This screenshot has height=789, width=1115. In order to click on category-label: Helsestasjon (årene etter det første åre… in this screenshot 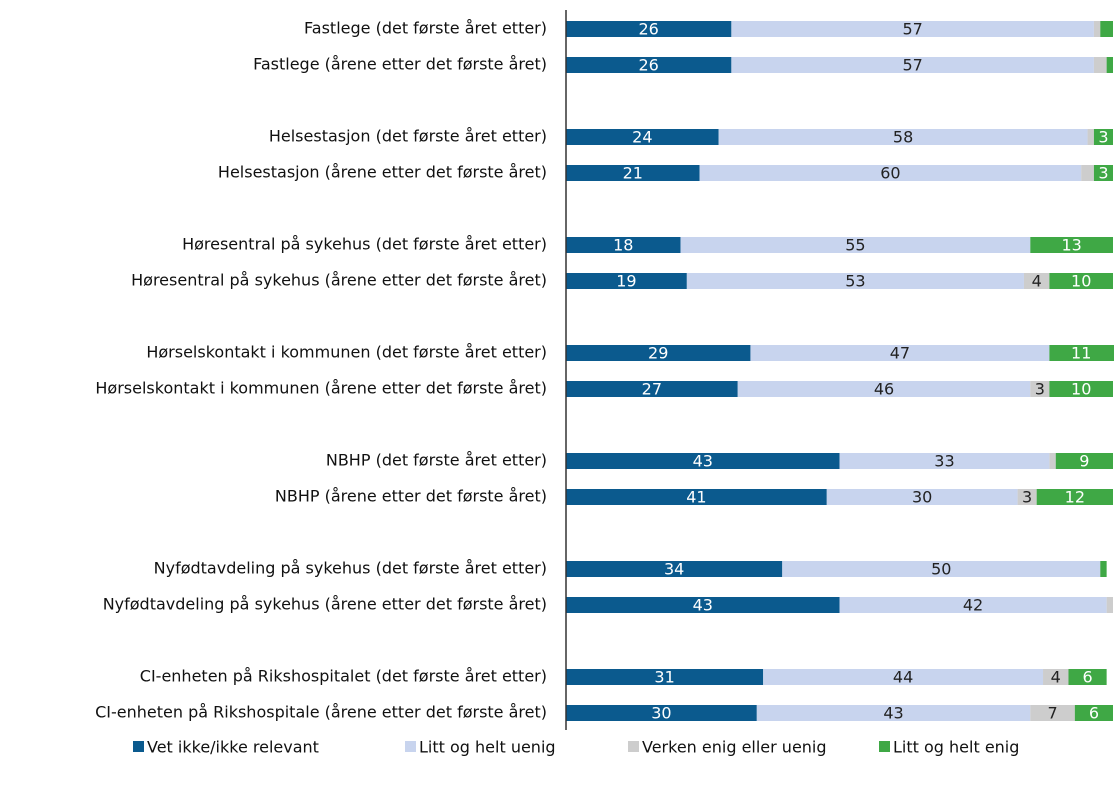, I will do `click(382, 172)`.